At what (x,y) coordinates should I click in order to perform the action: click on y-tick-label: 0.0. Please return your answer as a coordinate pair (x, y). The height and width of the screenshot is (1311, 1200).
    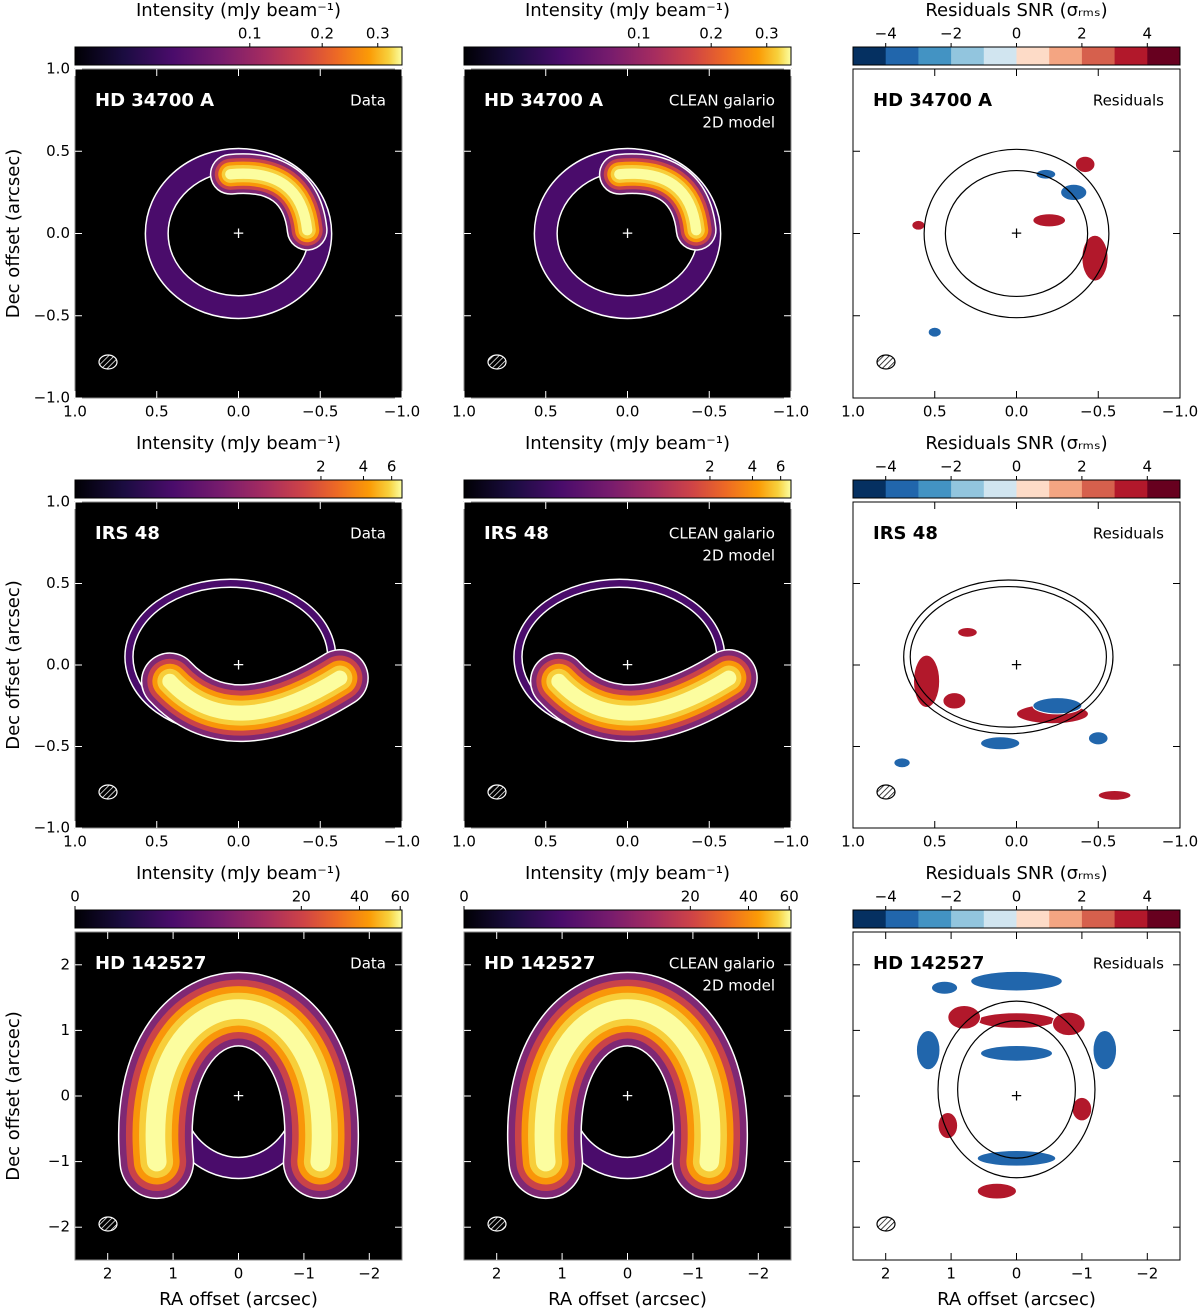
    Looking at the image, I should click on (58, 233).